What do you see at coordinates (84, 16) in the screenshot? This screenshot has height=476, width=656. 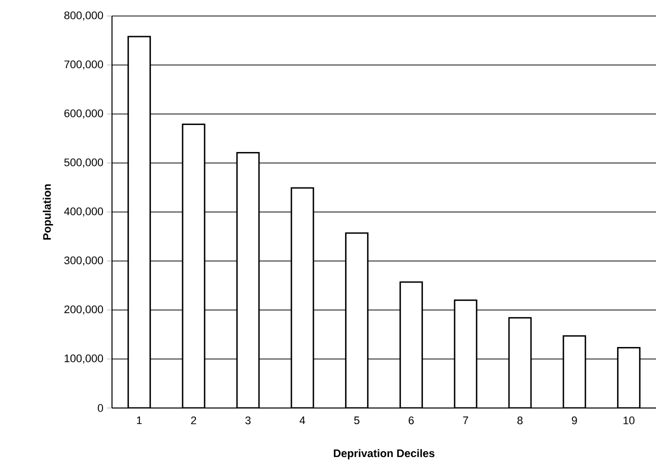 I see `y-tick-label: 800,000` at bounding box center [84, 16].